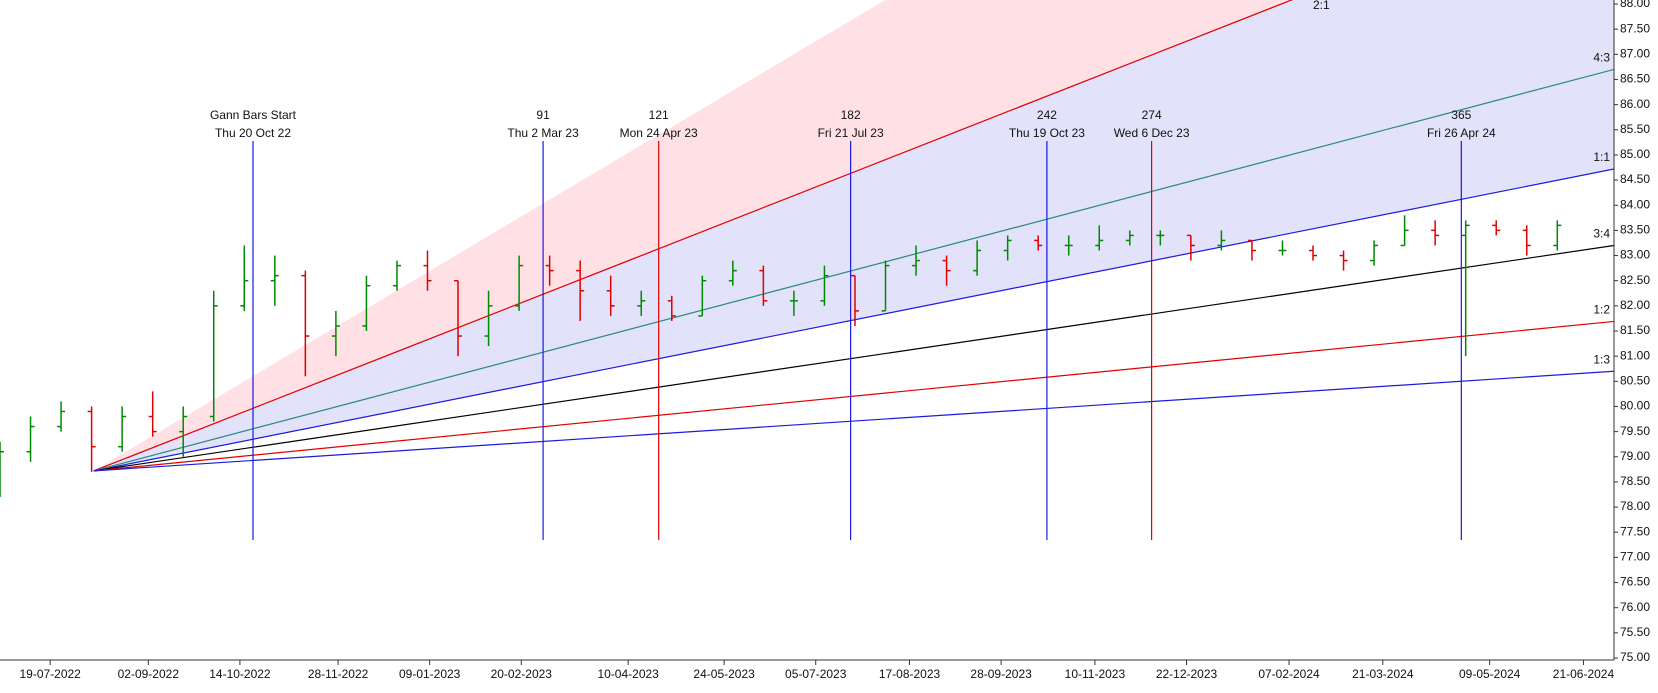 The width and height of the screenshot is (1658, 693). I want to click on fan-label: 1:3, so click(1601, 359).